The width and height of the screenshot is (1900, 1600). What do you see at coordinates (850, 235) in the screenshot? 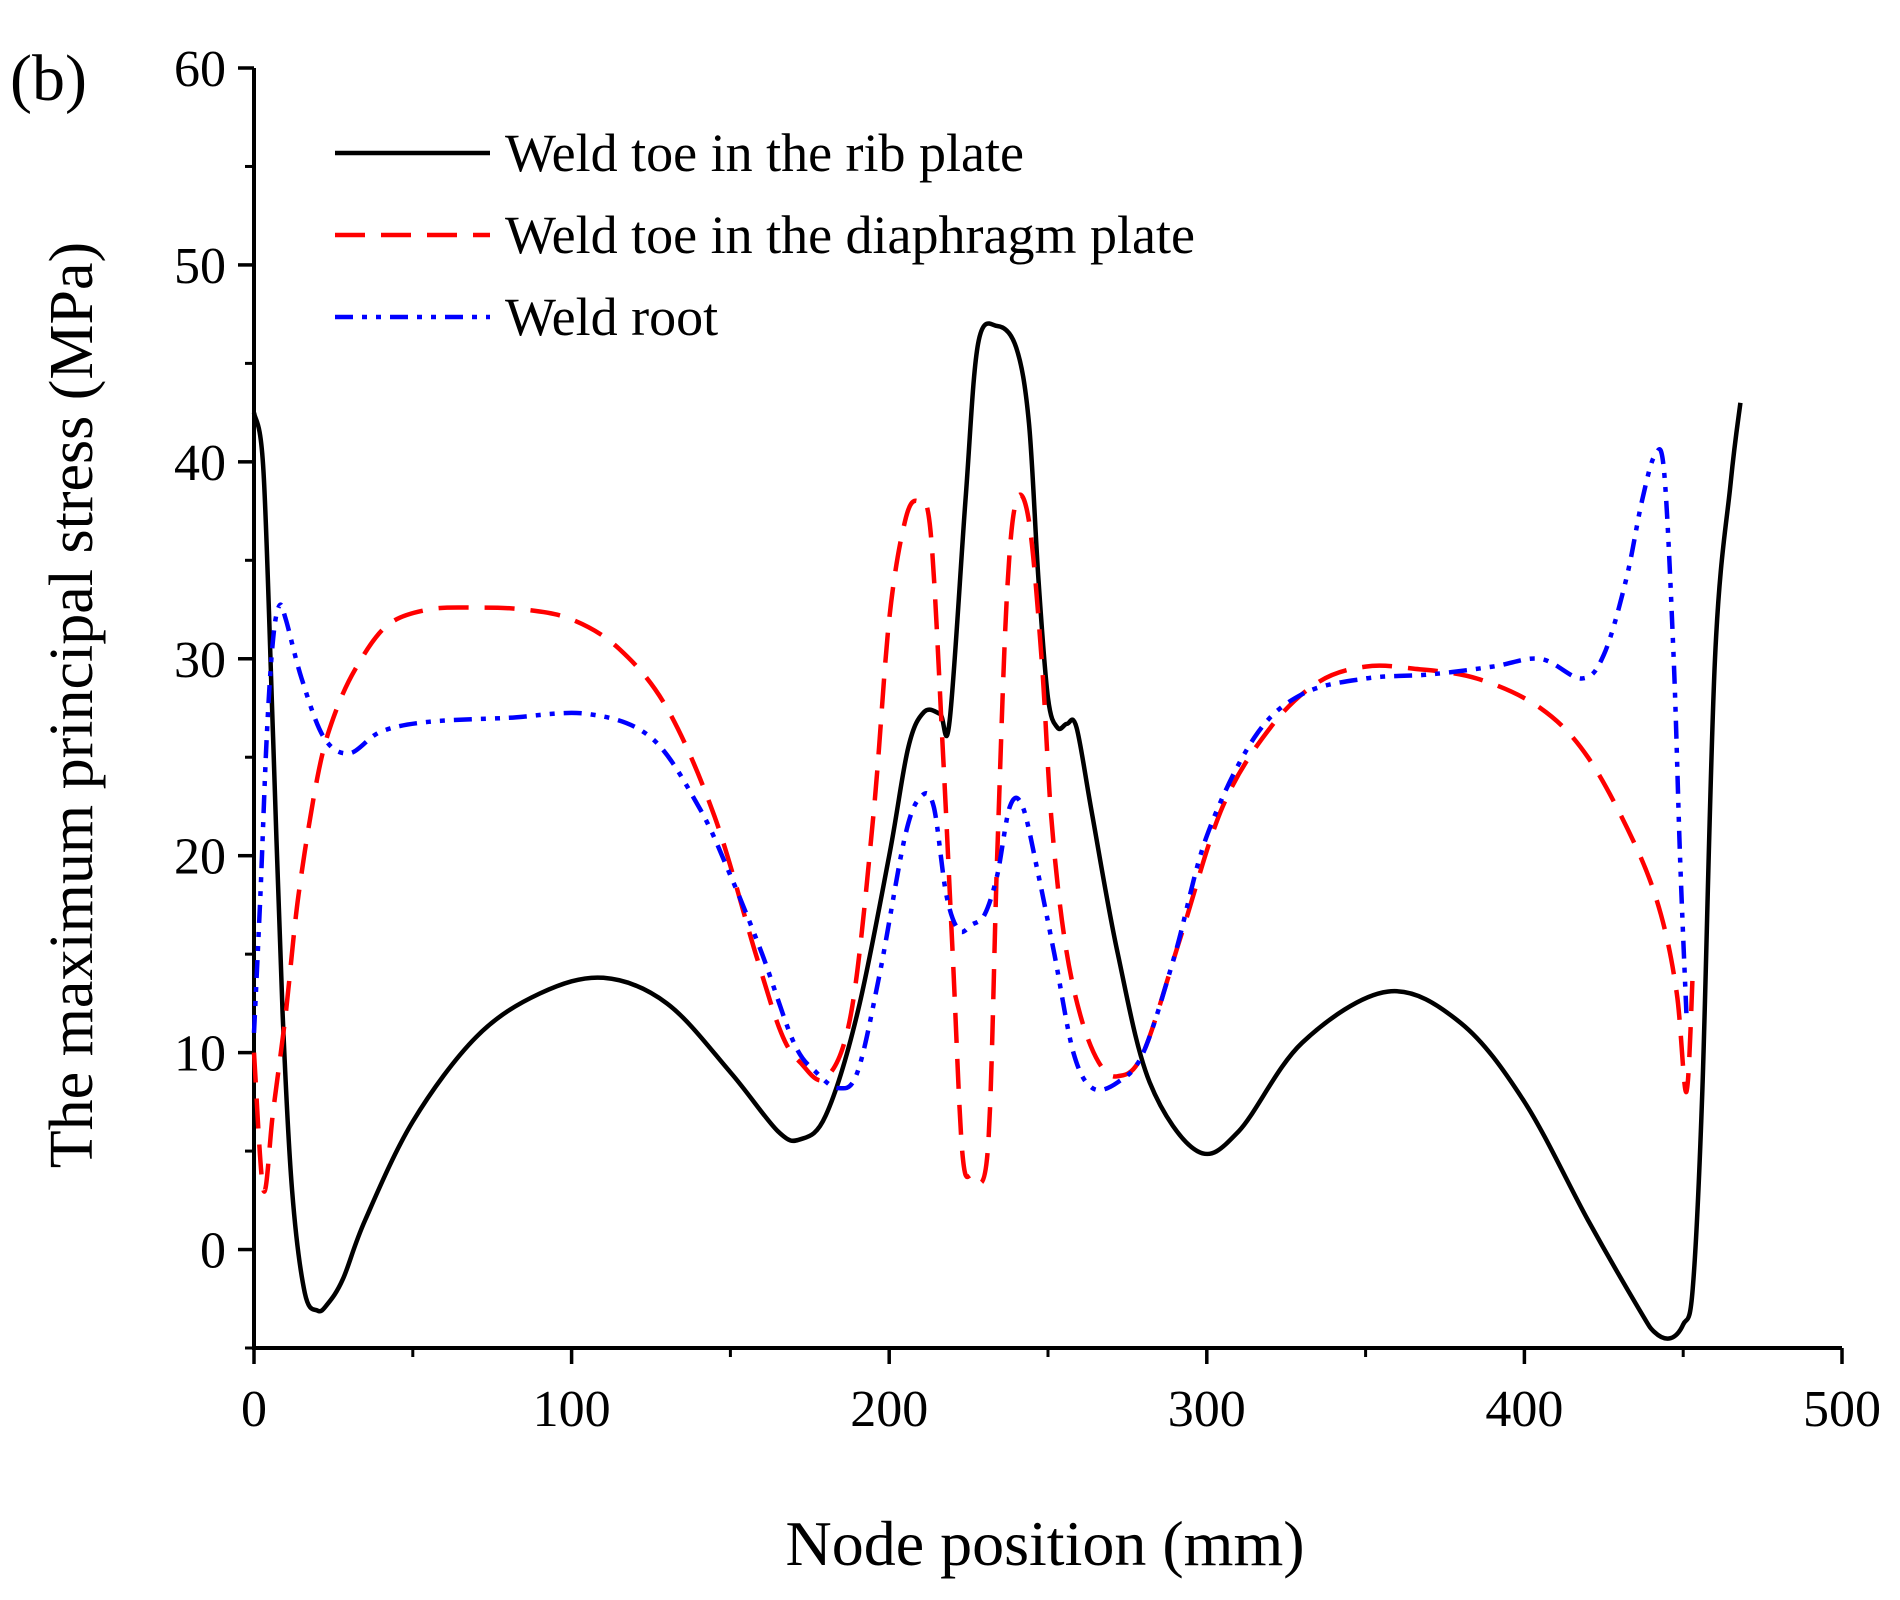
I see `legend-label-2: Weld toe in the diaphragm plate` at bounding box center [850, 235].